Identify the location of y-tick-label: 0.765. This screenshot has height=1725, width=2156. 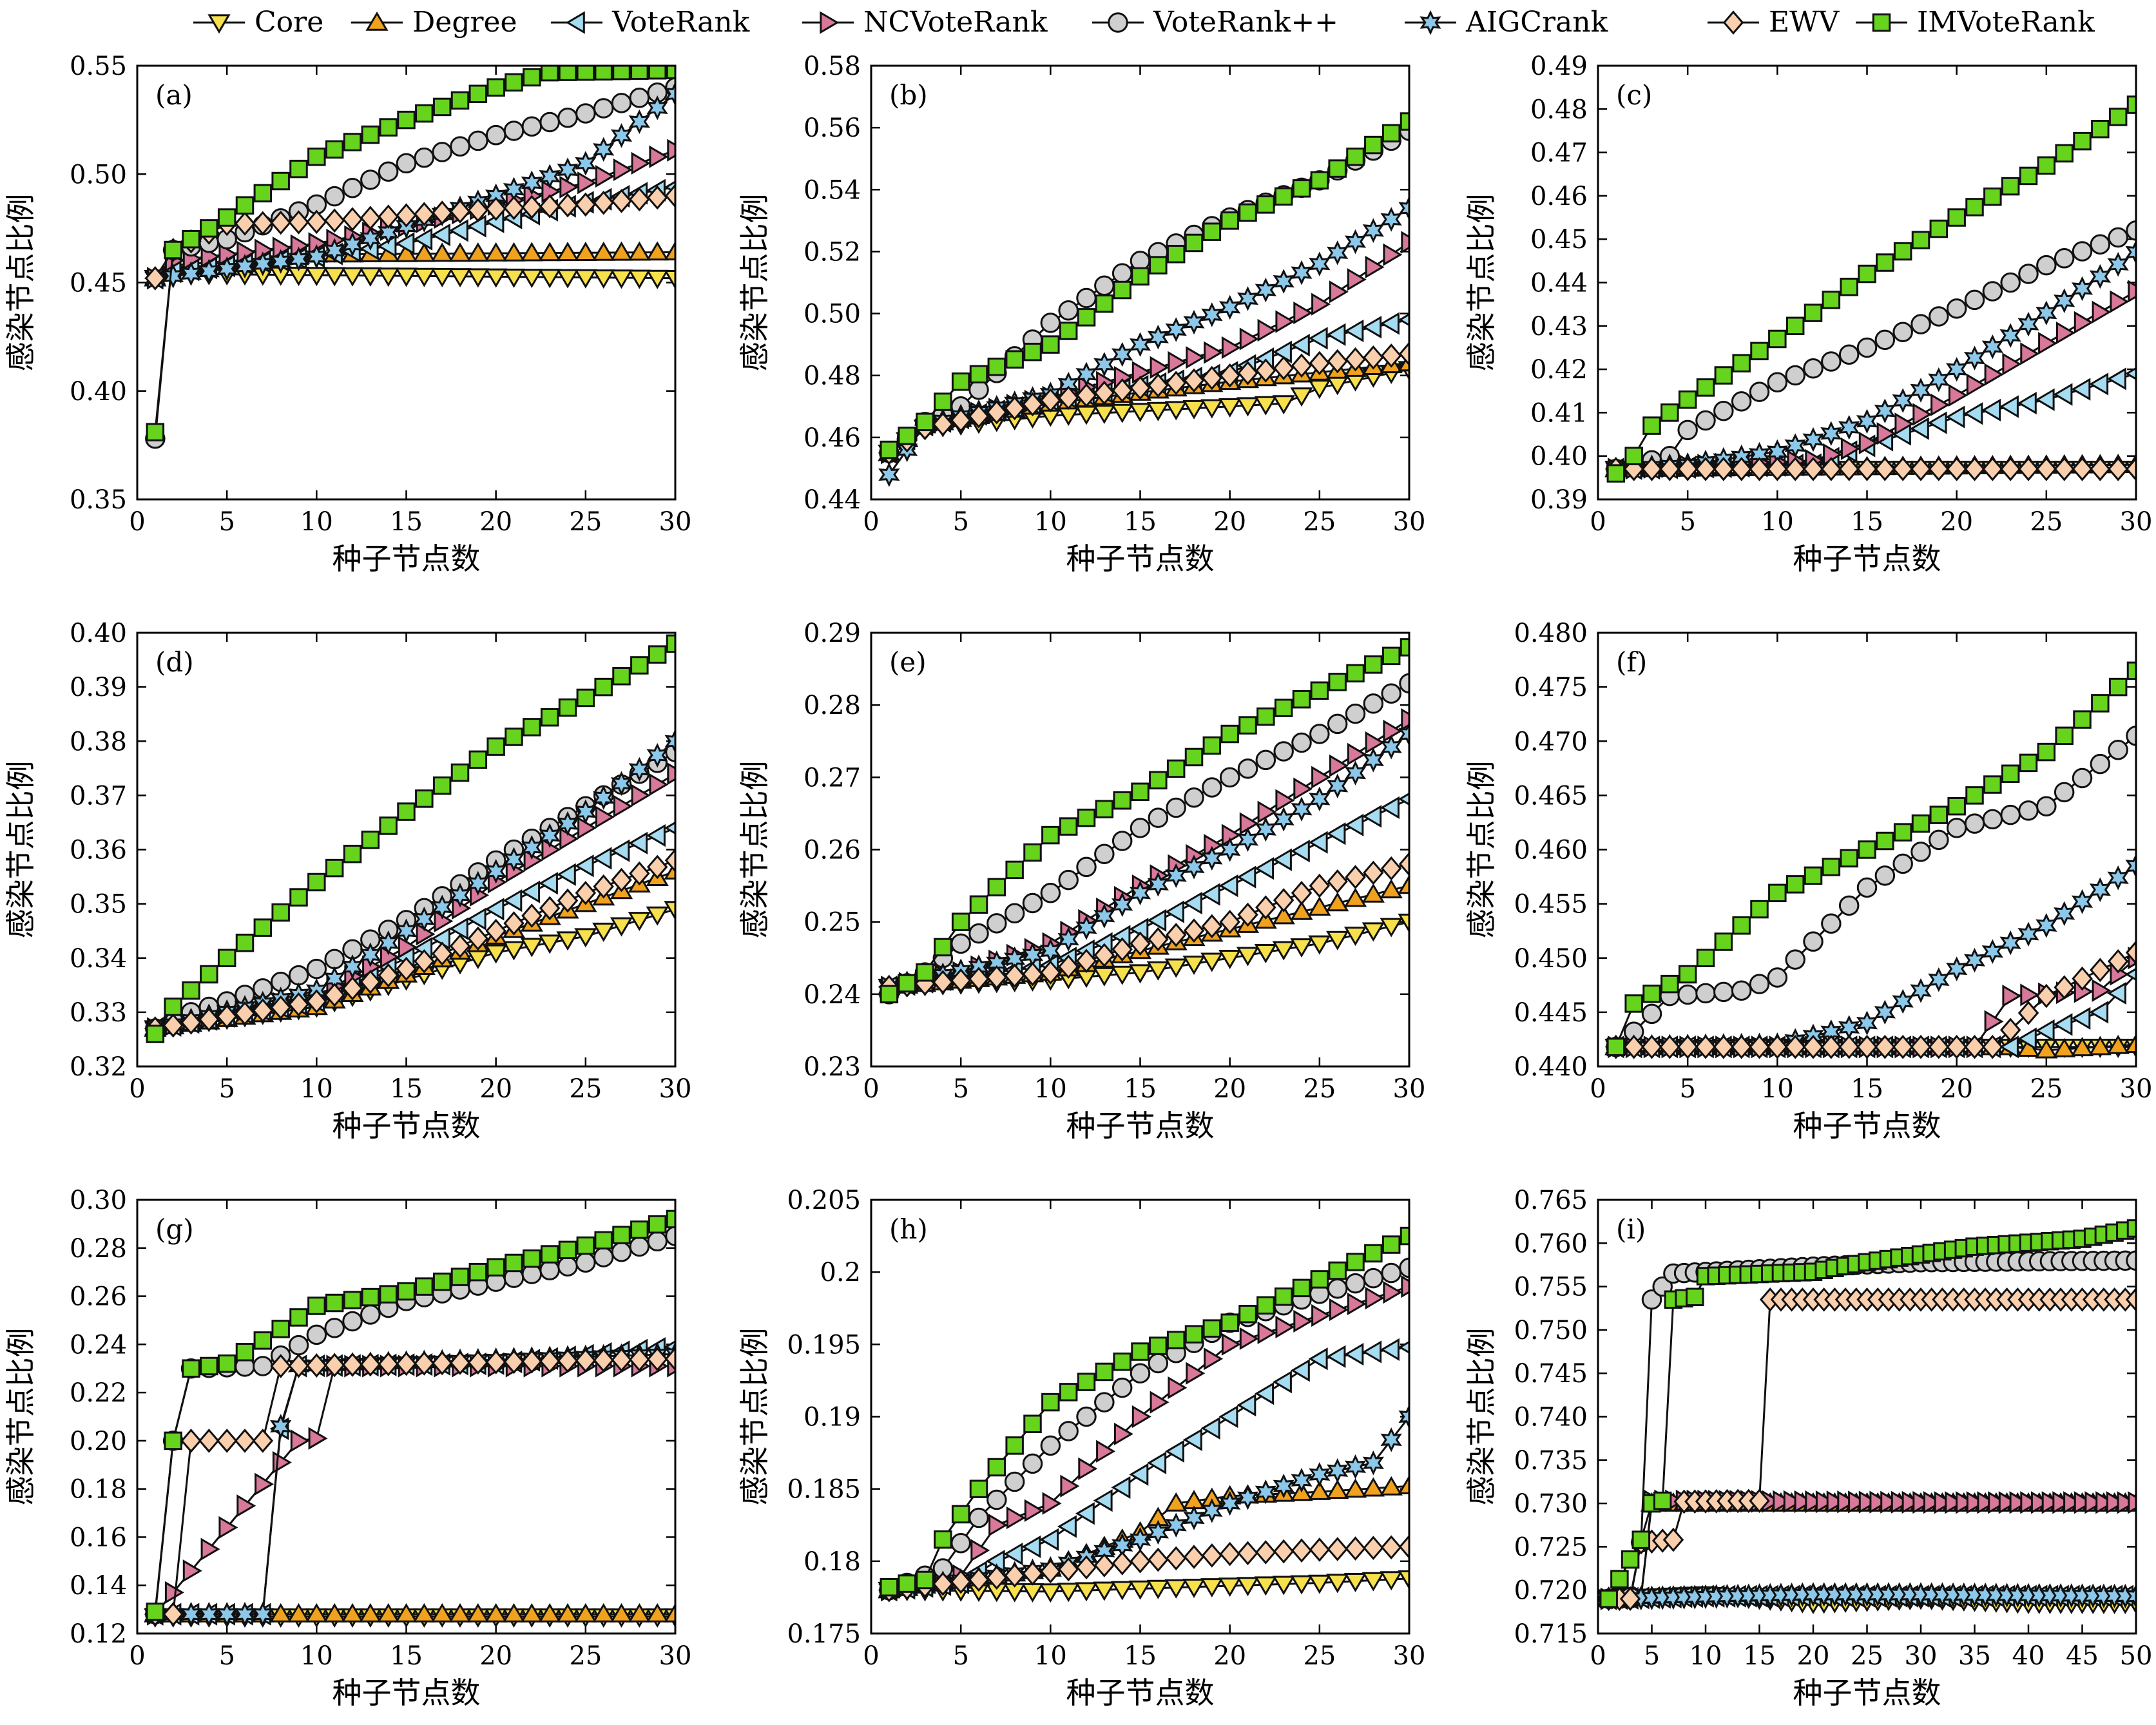
(1551, 1200).